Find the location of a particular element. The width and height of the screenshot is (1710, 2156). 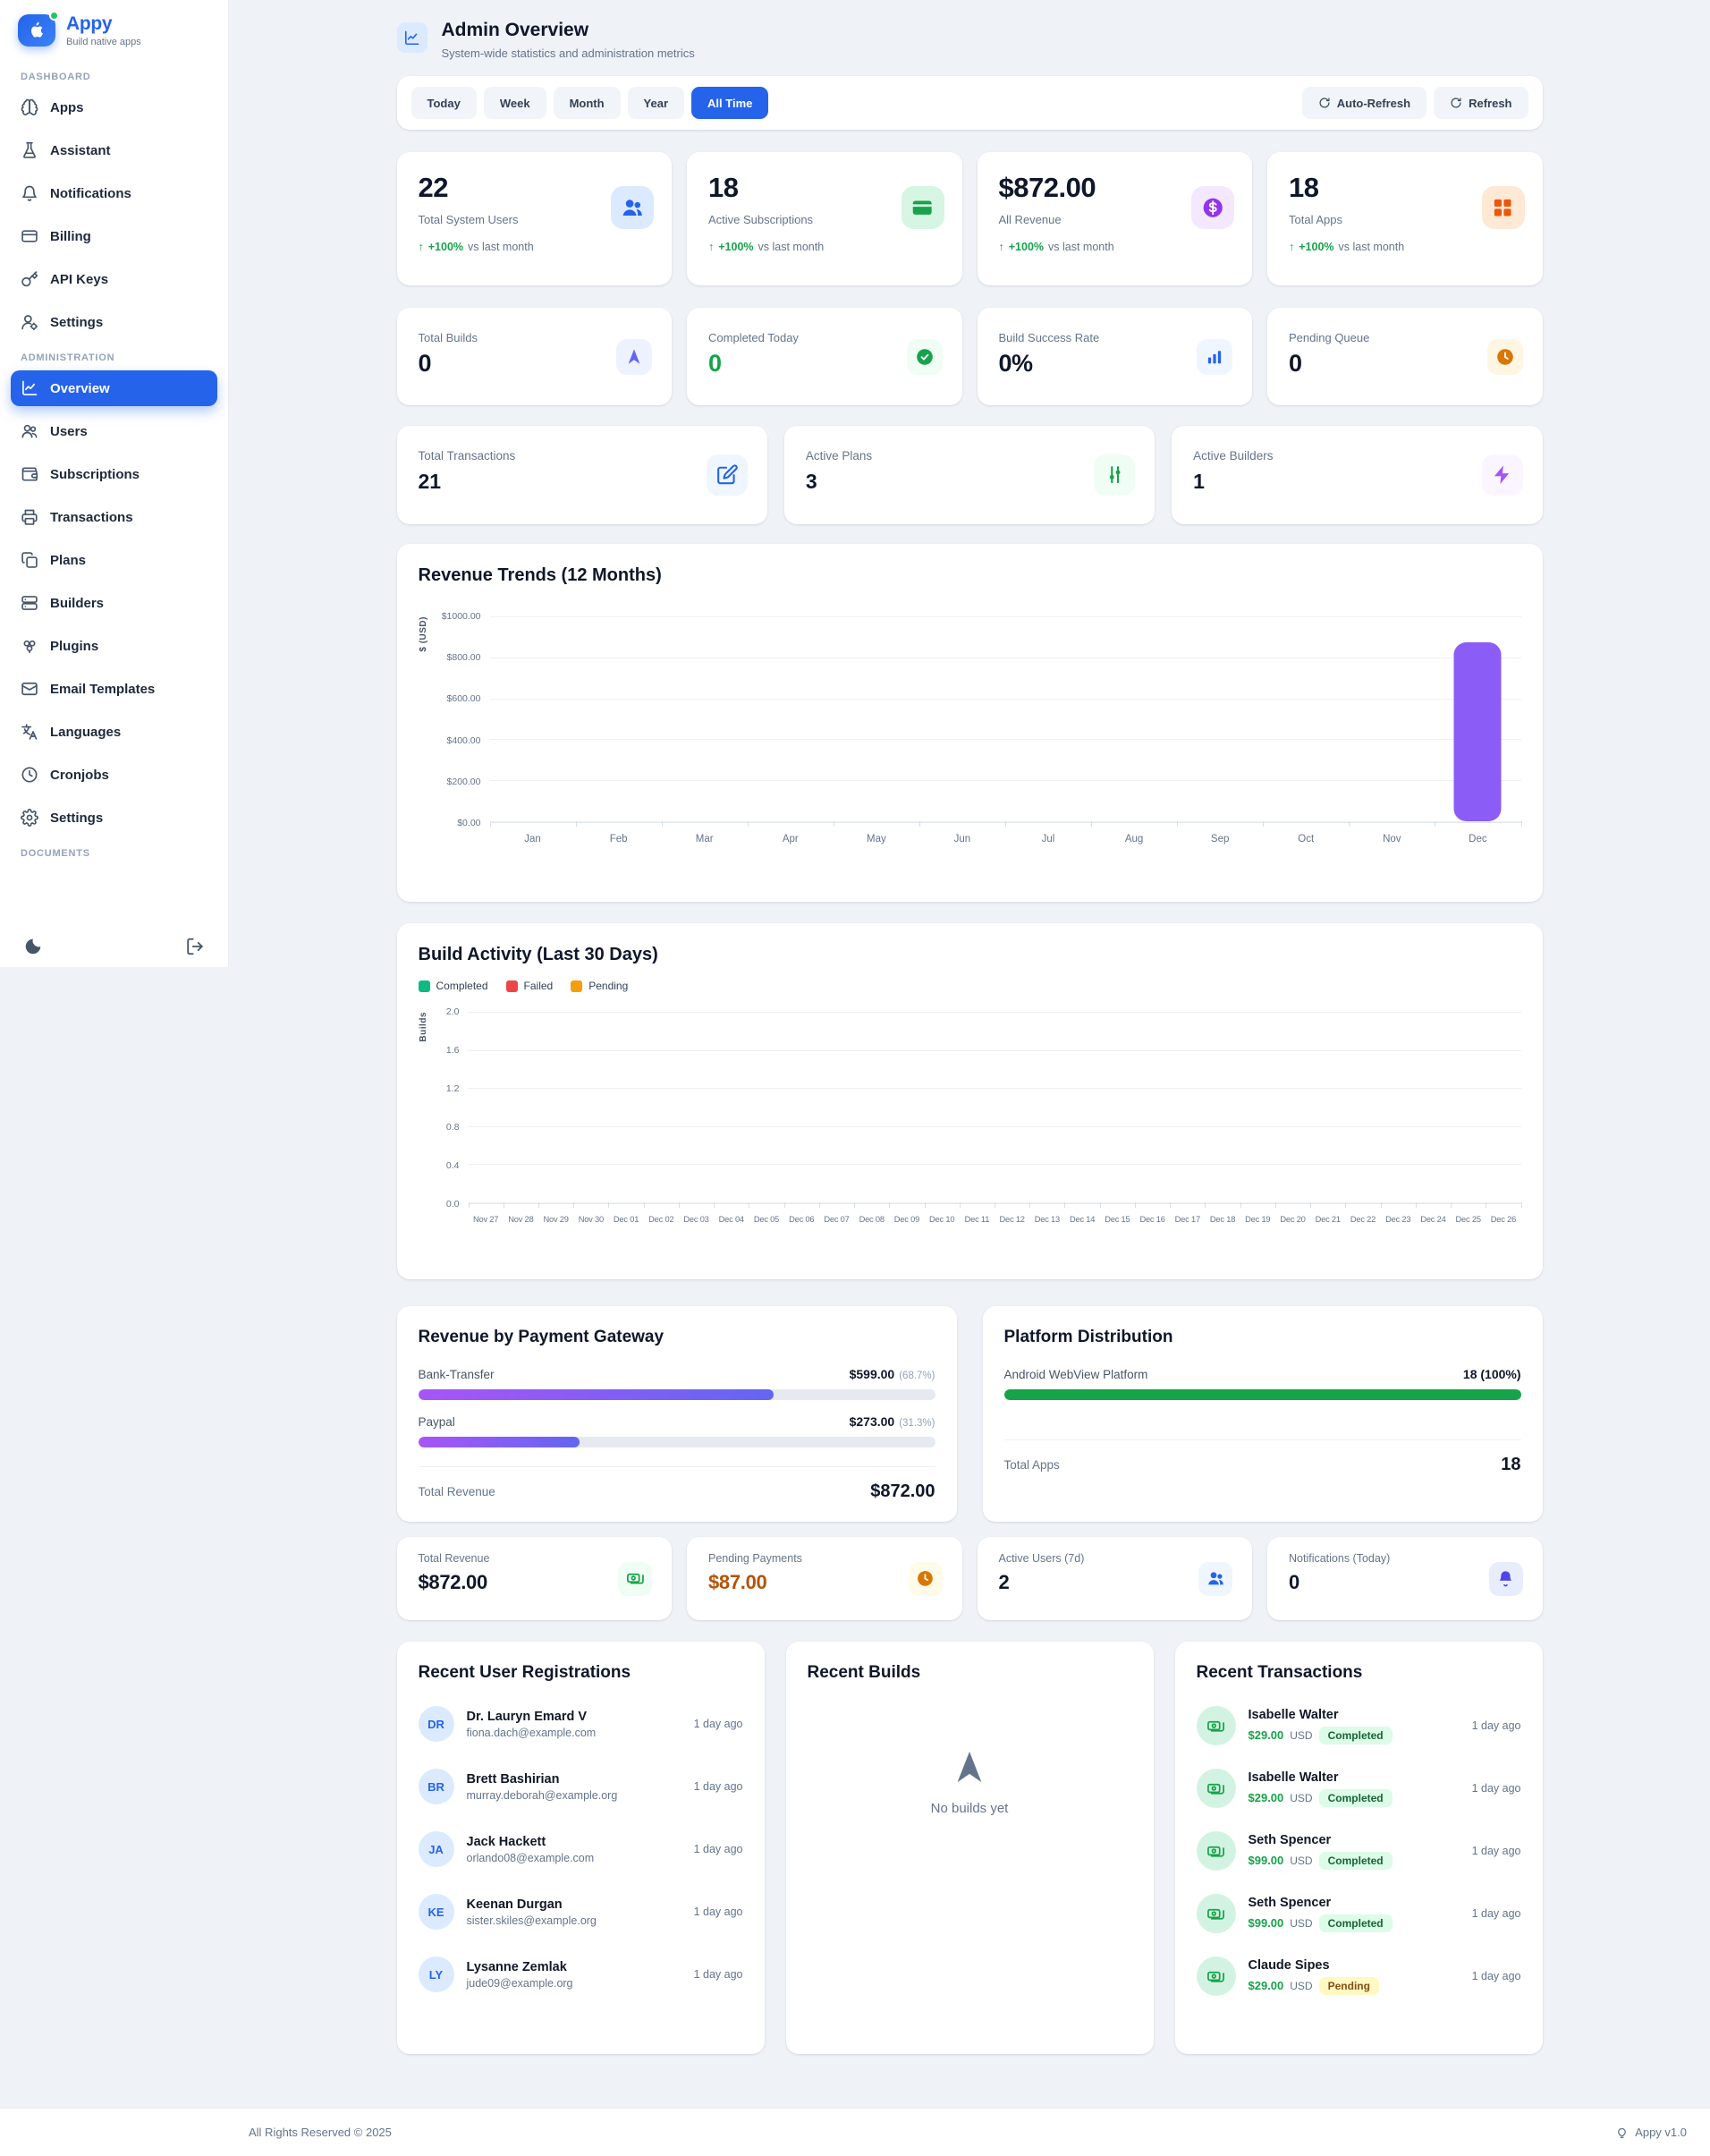

stat-change-percent: +100% is located at coordinates (1316, 247).